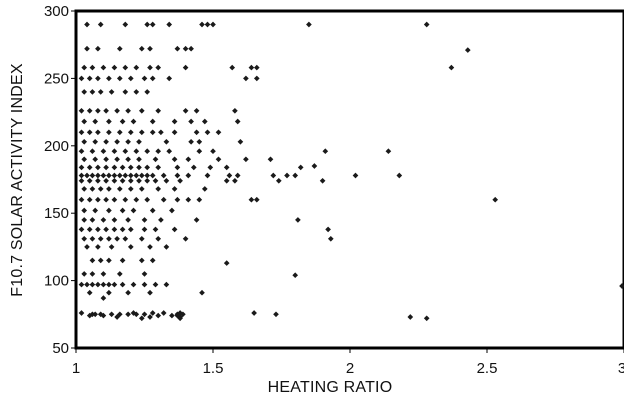 The image size is (624, 399). I want to click on y-tick-label: 250, so click(56, 78).